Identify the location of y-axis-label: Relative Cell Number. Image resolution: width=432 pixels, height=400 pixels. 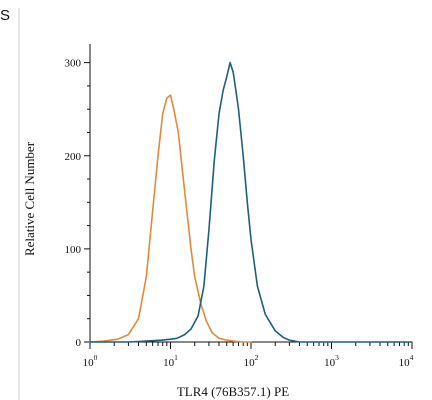
(29, 198).